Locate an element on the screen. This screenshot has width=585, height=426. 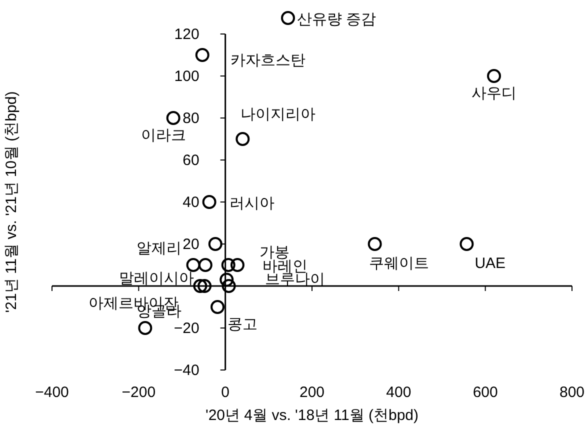
x-tick-label: −400 is located at coordinates (52, 392).